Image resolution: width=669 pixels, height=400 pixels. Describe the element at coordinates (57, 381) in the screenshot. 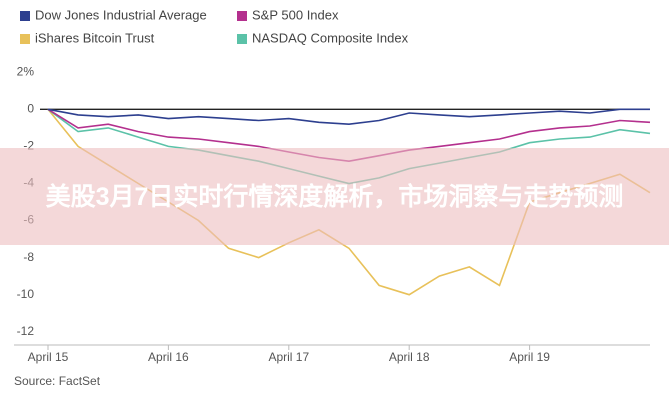

I see `source: Source: FactSet` at that location.